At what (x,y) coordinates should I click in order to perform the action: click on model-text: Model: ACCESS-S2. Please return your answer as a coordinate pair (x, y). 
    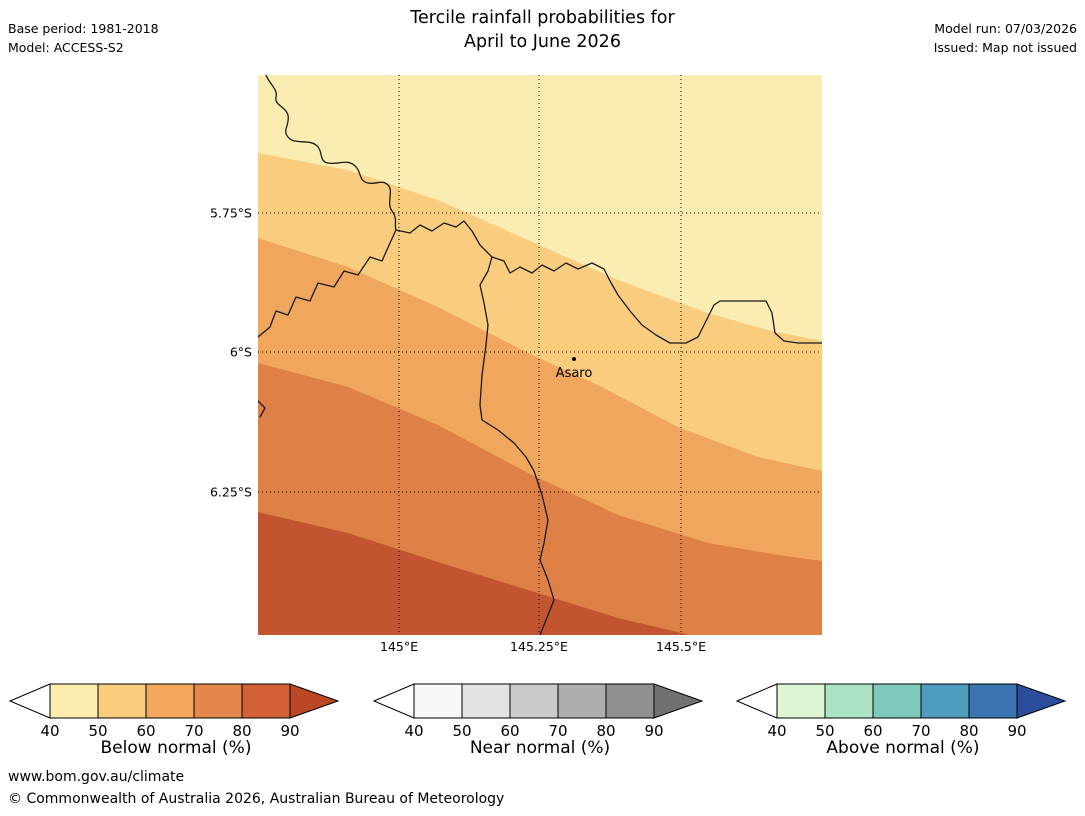
    Looking at the image, I should click on (66, 47).